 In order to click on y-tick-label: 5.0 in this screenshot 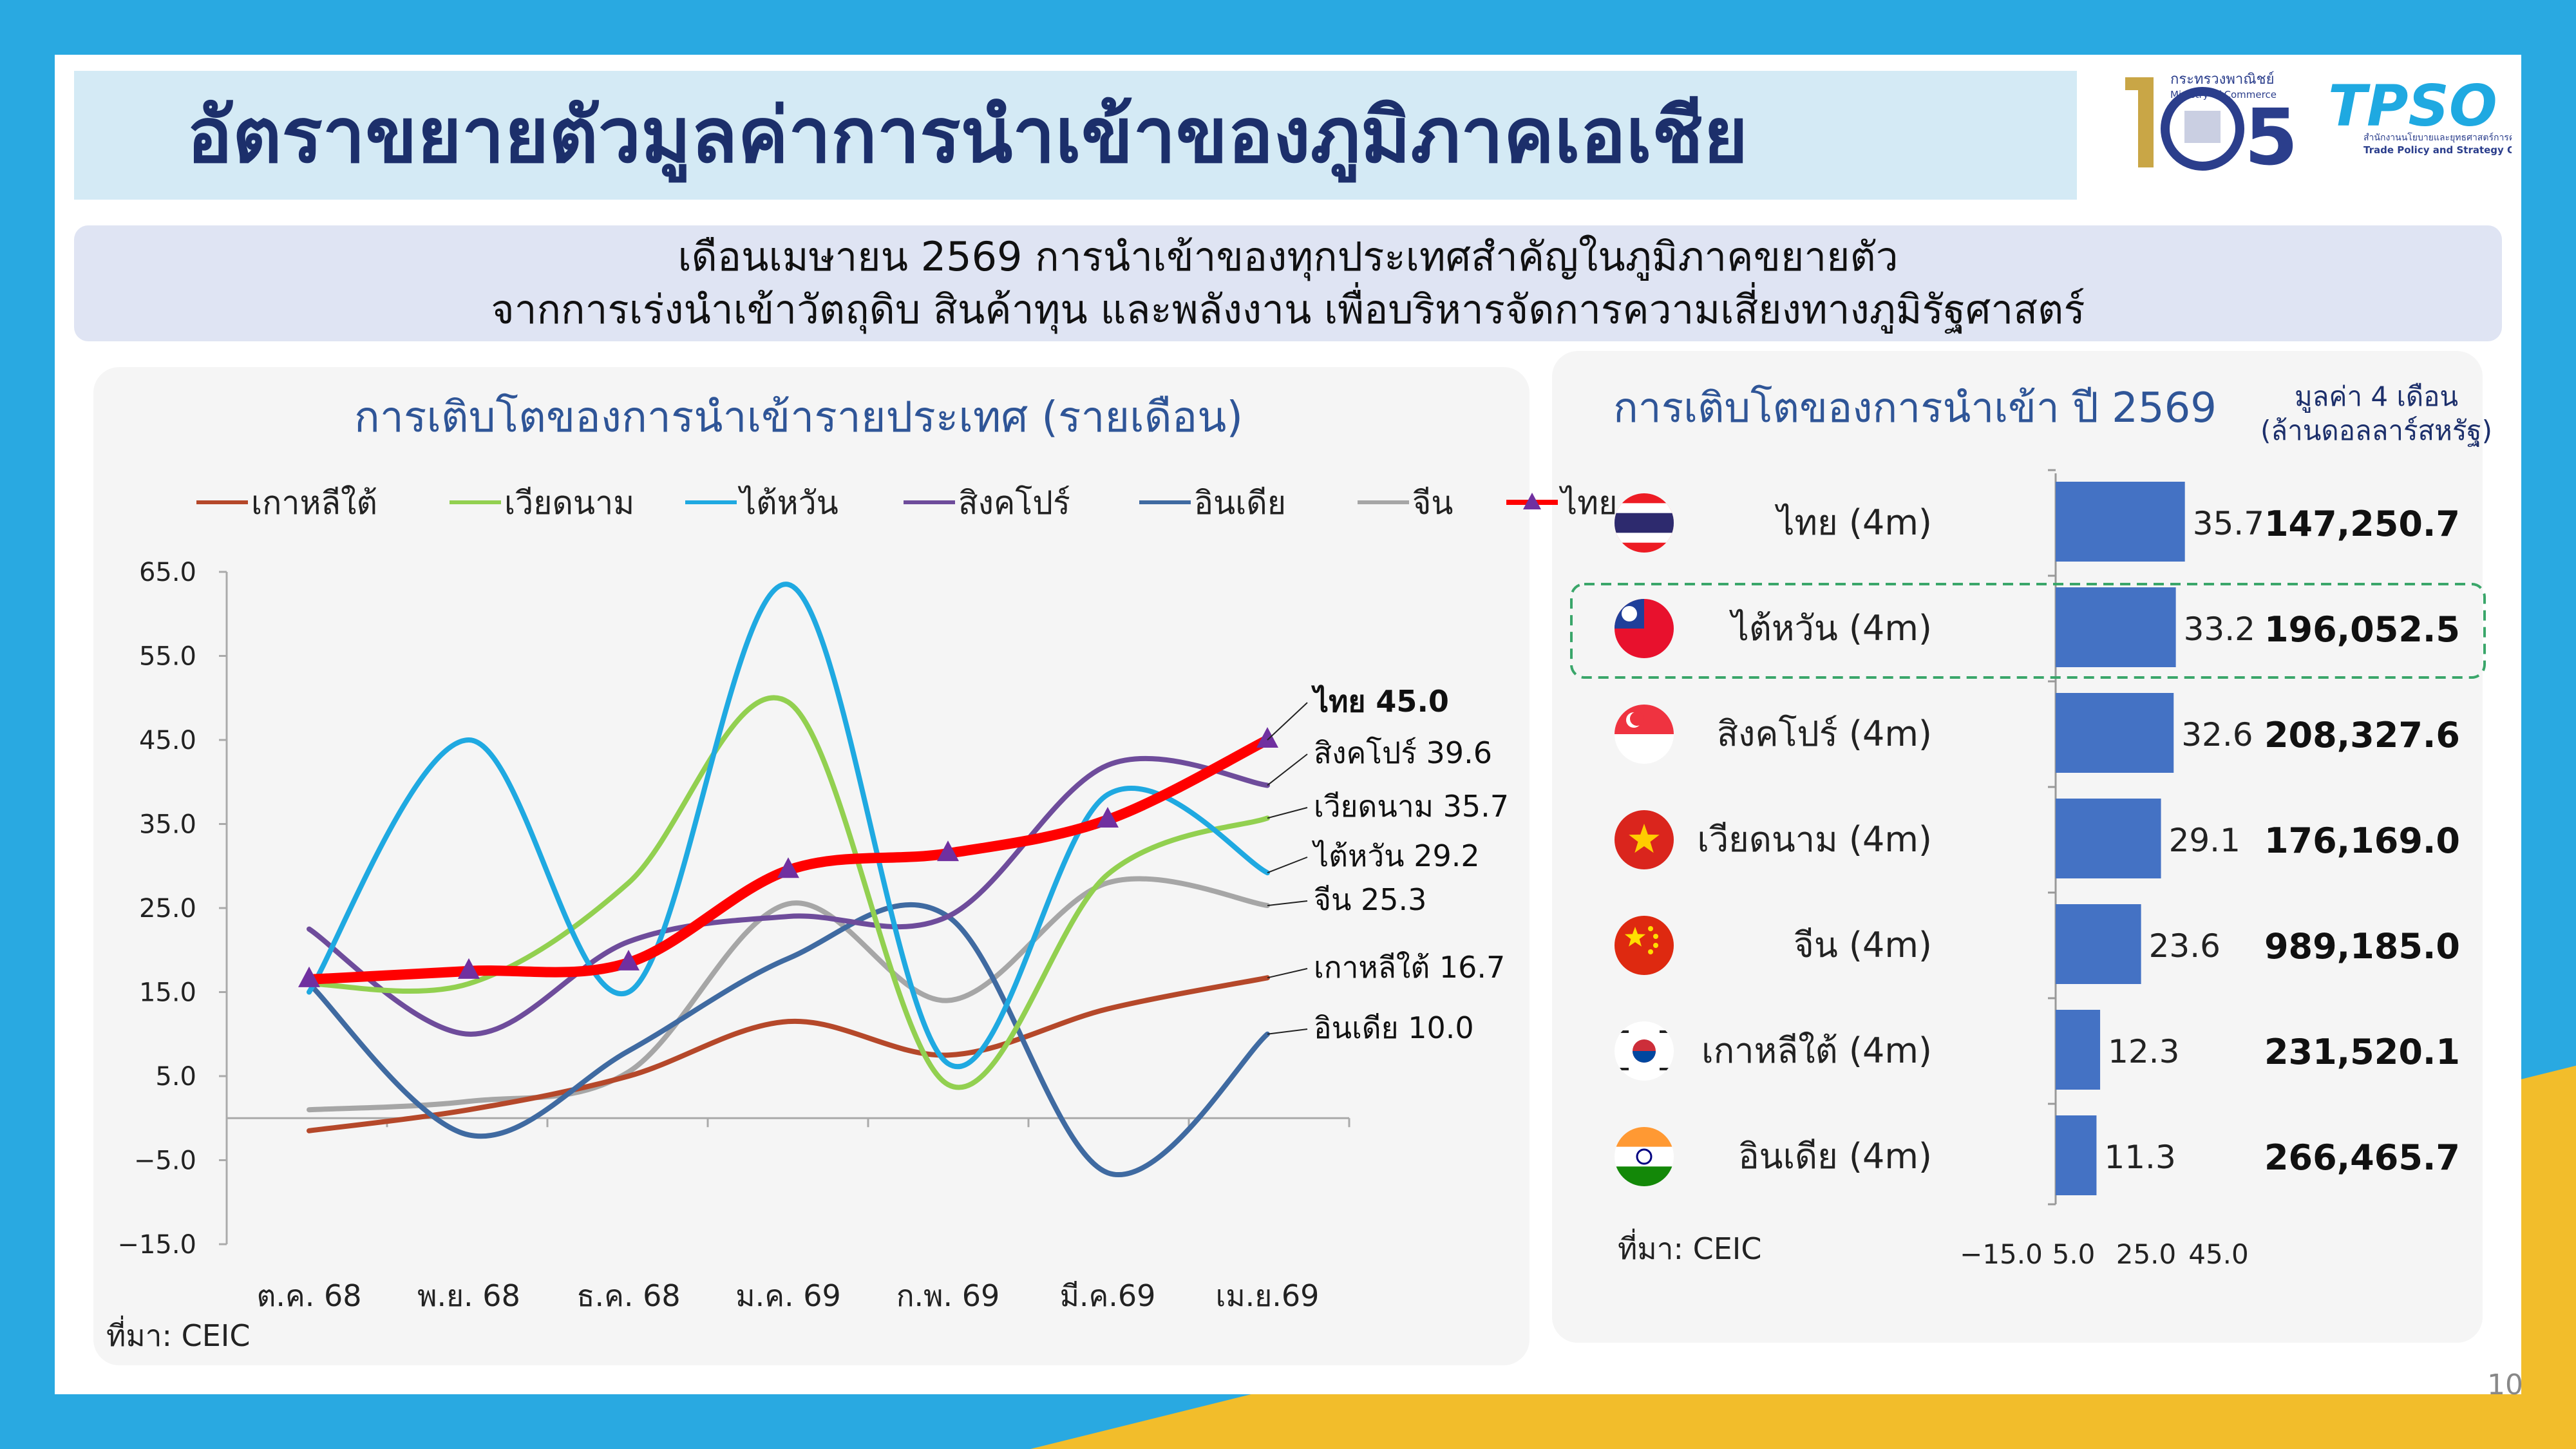, I will do `click(175, 1077)`.